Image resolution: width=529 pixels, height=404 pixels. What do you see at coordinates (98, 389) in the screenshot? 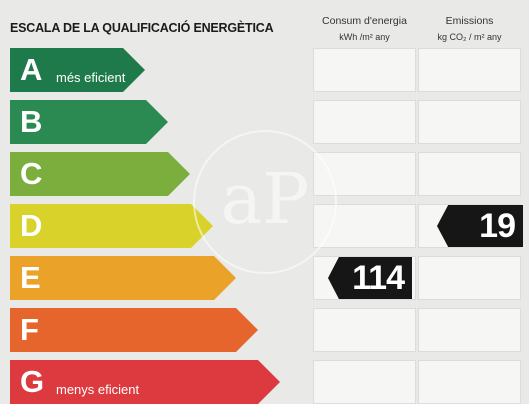
I see `rating-caption: menys eficient` at bounding box center [98, 389].